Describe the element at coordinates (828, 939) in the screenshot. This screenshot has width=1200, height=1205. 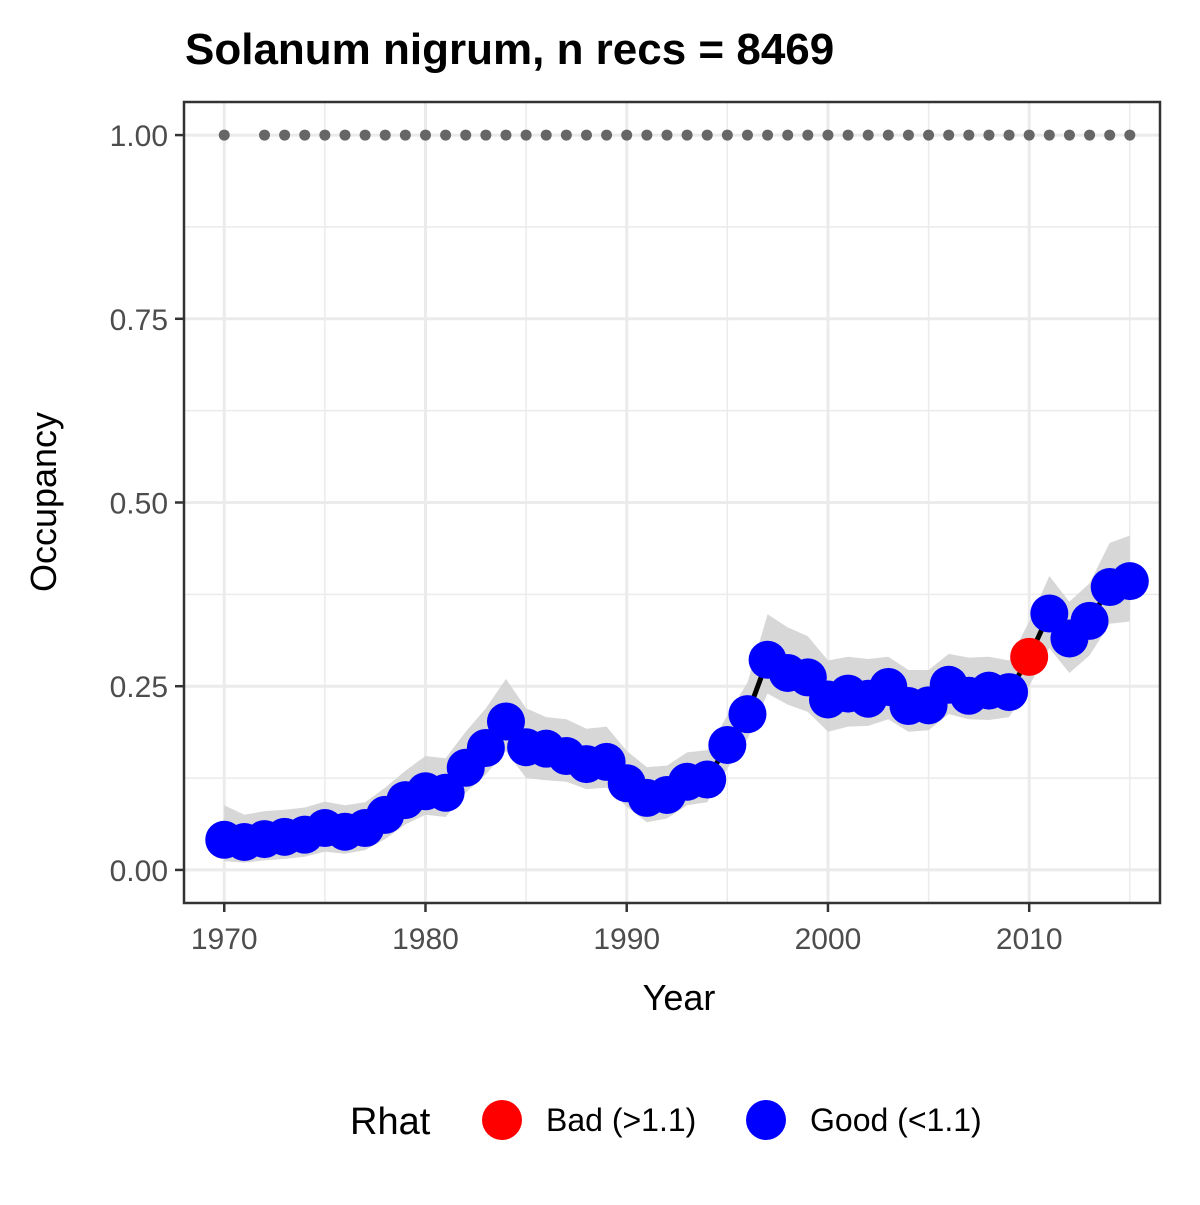
I see `x-tick-label: 2000` at that location.